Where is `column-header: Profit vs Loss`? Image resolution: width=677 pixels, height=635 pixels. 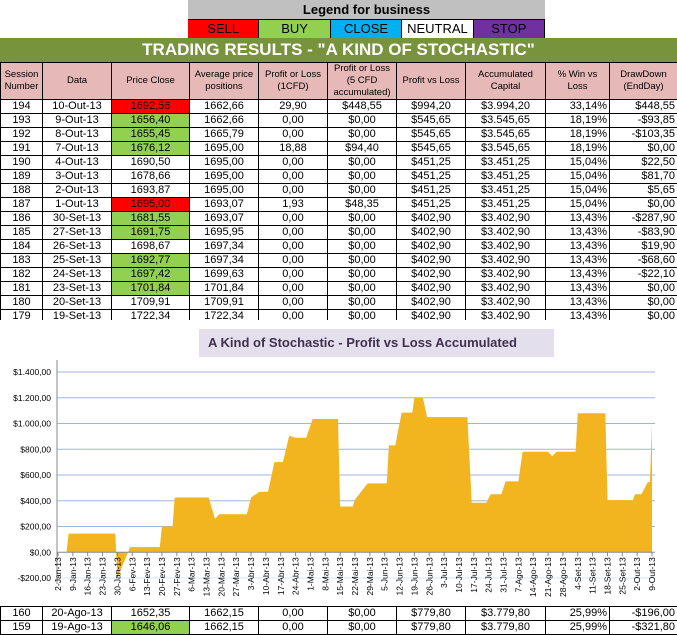
column-header: Profit vs Loss is located at coordinates (431, 81).